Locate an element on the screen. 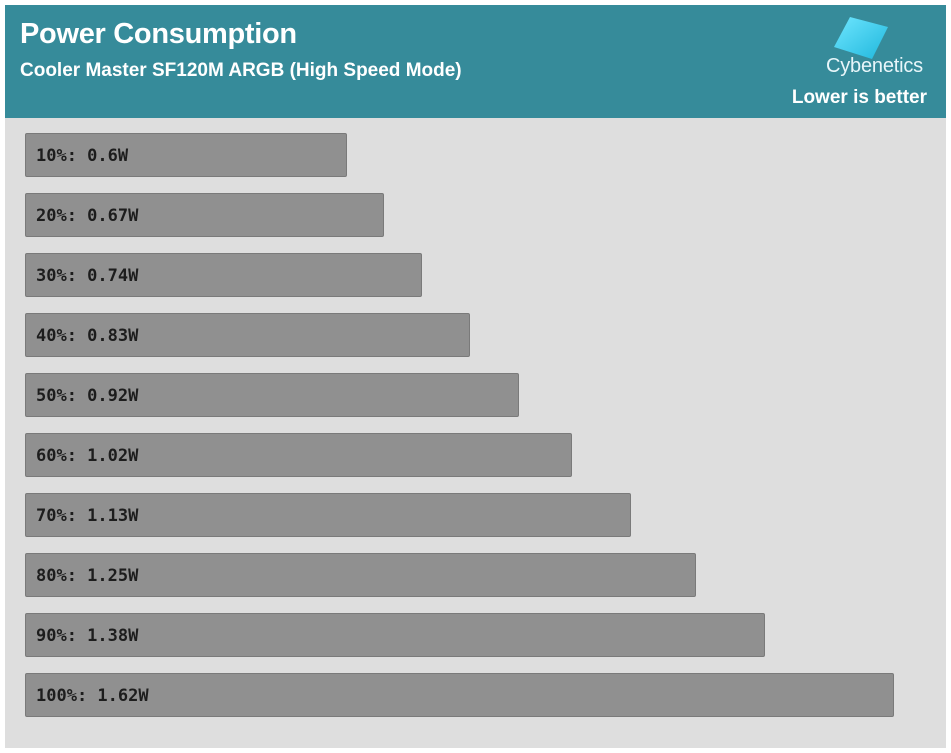 The width and height of the screenshot is (951, 753). bar-label: 50%: 0.92W is located at coordinates (87, 396).